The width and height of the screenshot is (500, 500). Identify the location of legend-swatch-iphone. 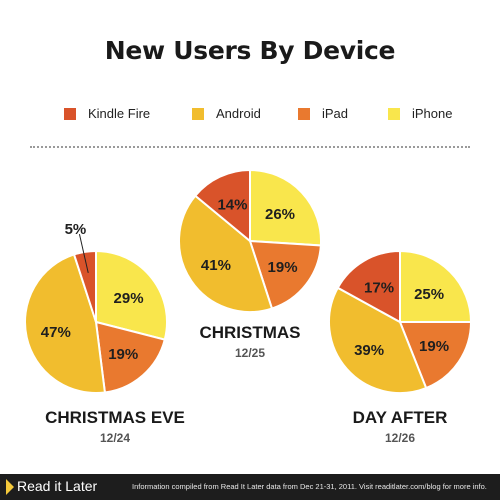
(394, 114).